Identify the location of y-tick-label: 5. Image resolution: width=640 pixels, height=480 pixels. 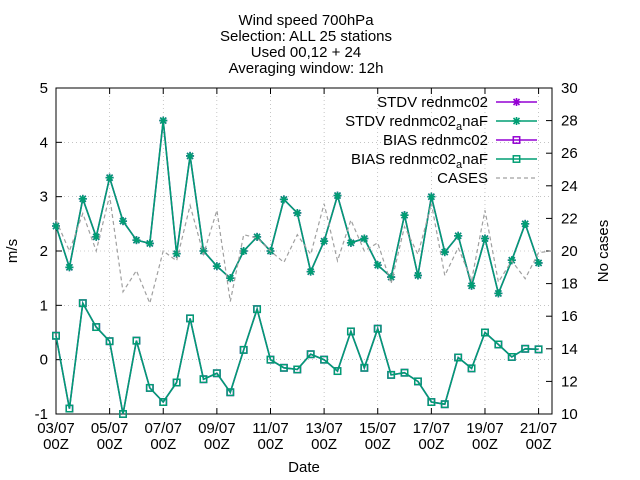
(44, 88).